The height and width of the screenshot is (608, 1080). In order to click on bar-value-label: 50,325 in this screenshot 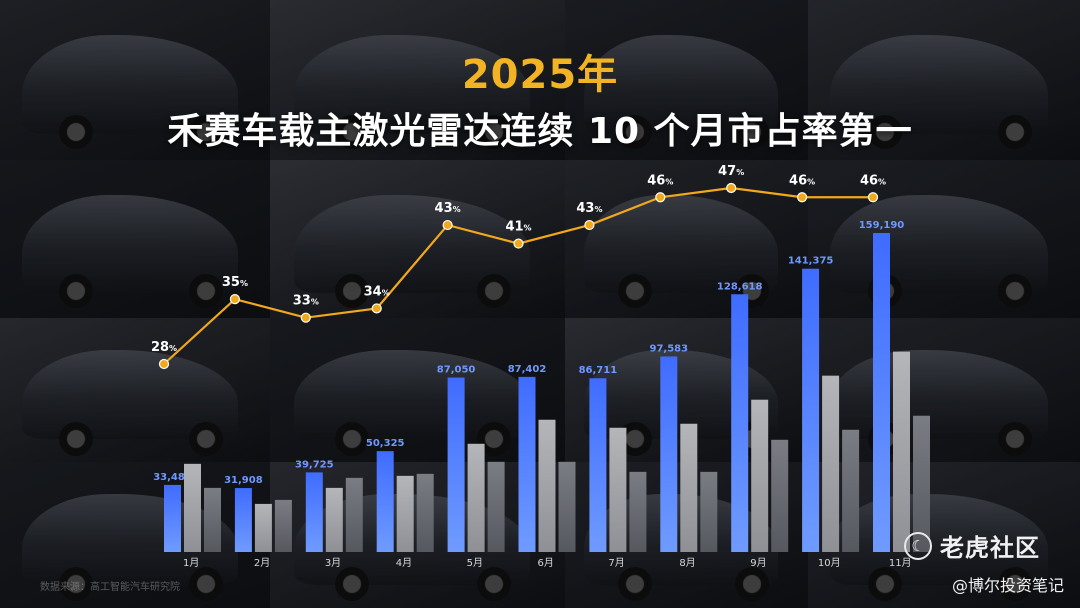, I will do `click(385, 443)`.